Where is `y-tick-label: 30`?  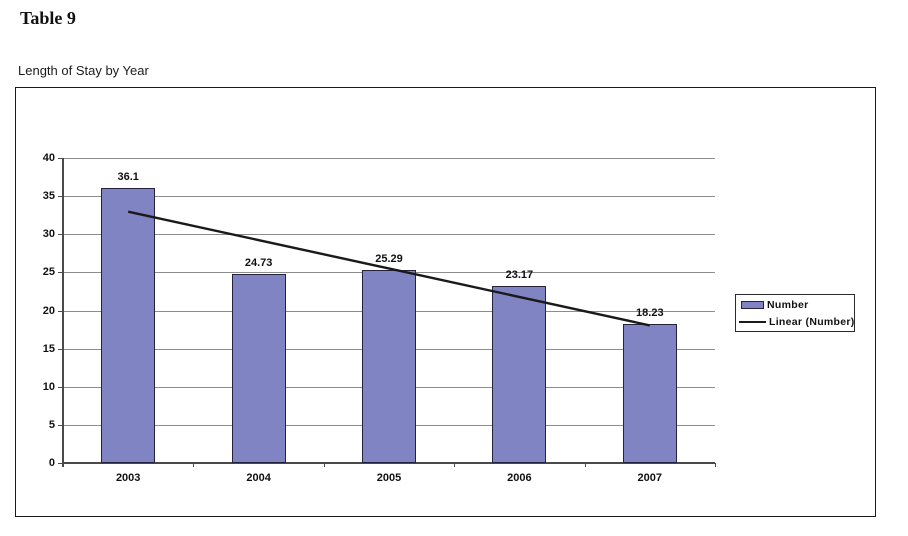 y-tick-label: 30 is located at coordinates (48, 234).